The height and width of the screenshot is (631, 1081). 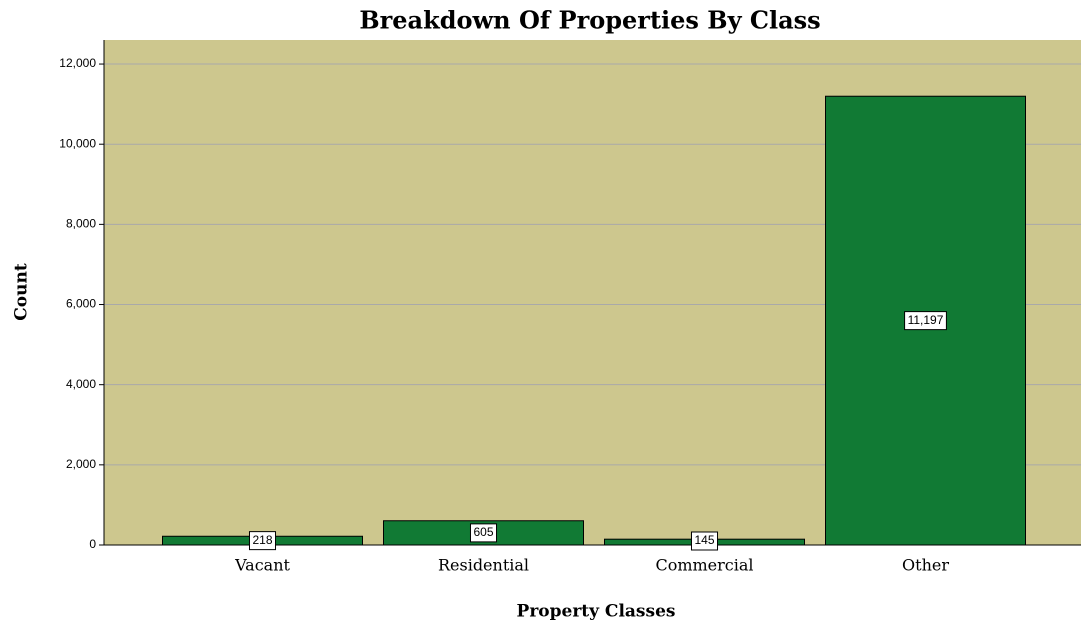 I want to click on value-label: 145, so click(x=704, y=540).